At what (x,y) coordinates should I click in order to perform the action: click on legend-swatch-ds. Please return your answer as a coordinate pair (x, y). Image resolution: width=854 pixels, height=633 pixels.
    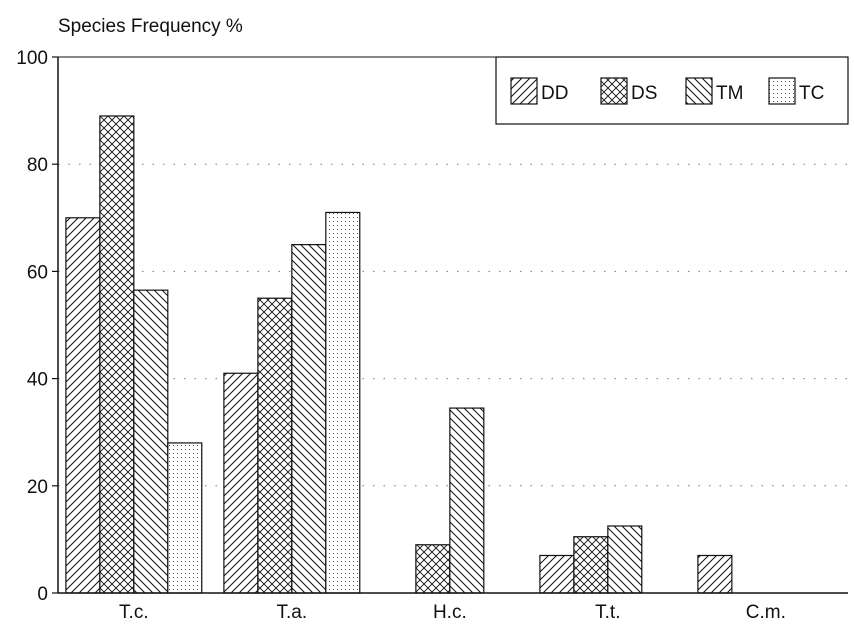
    Looking at the image, I should click on (614, 91).